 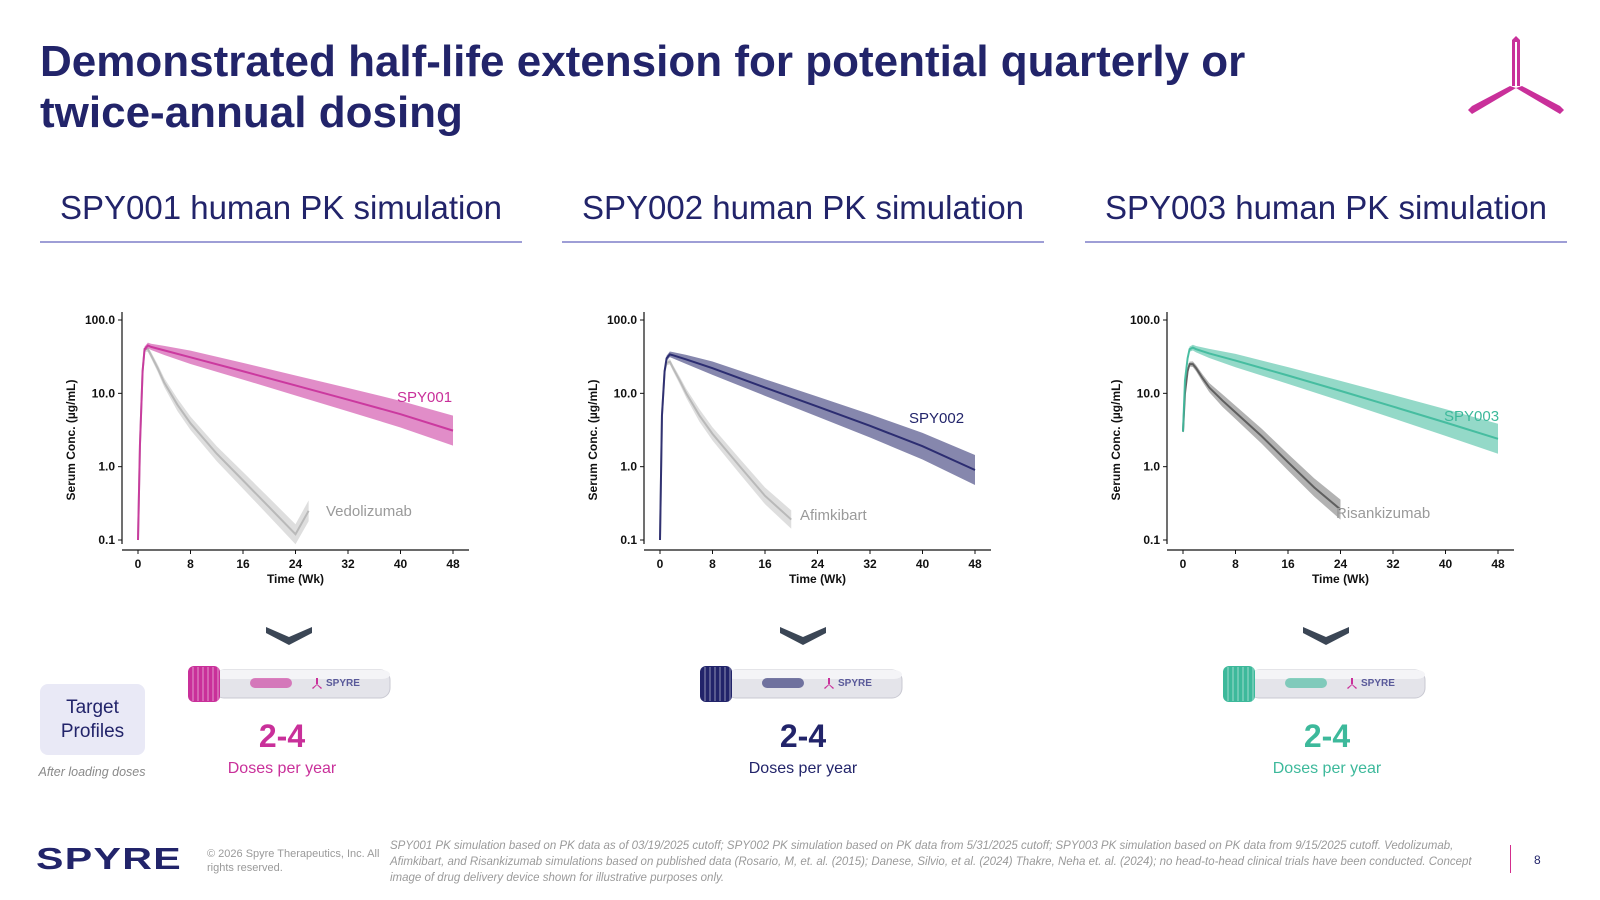 What do you see at coordinates (424, 397) in the screenshot?
I see `series-label-spy001: SPY001` at bounding box center [424, 397].